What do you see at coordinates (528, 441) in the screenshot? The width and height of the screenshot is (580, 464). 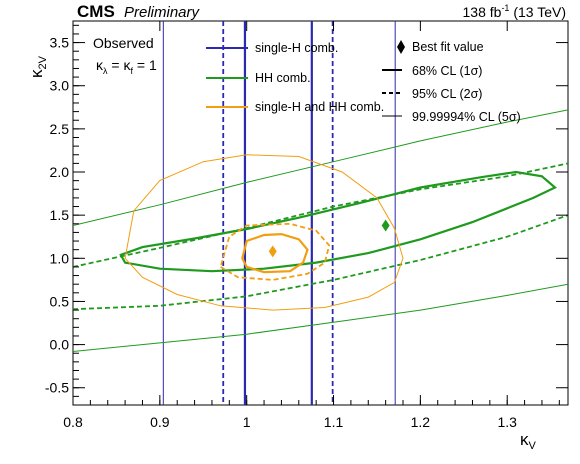 I see `x-axis-title: κV` at bounding box center [528, 441].